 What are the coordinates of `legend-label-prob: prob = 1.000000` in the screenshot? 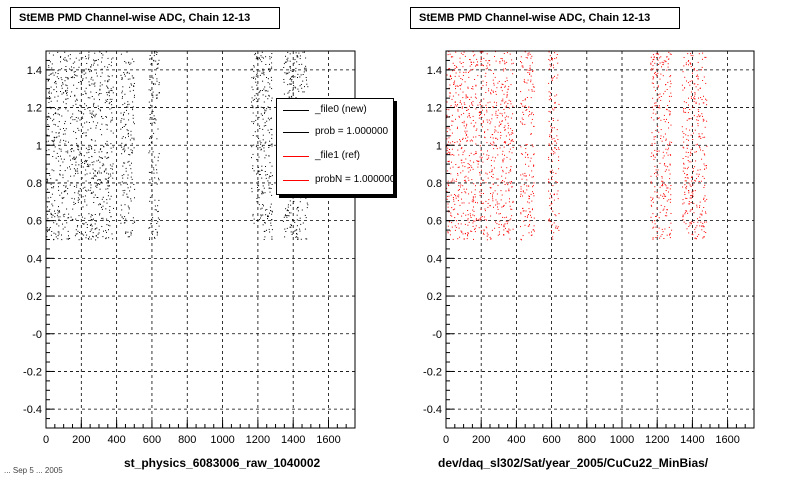 It's located at (352, 131).